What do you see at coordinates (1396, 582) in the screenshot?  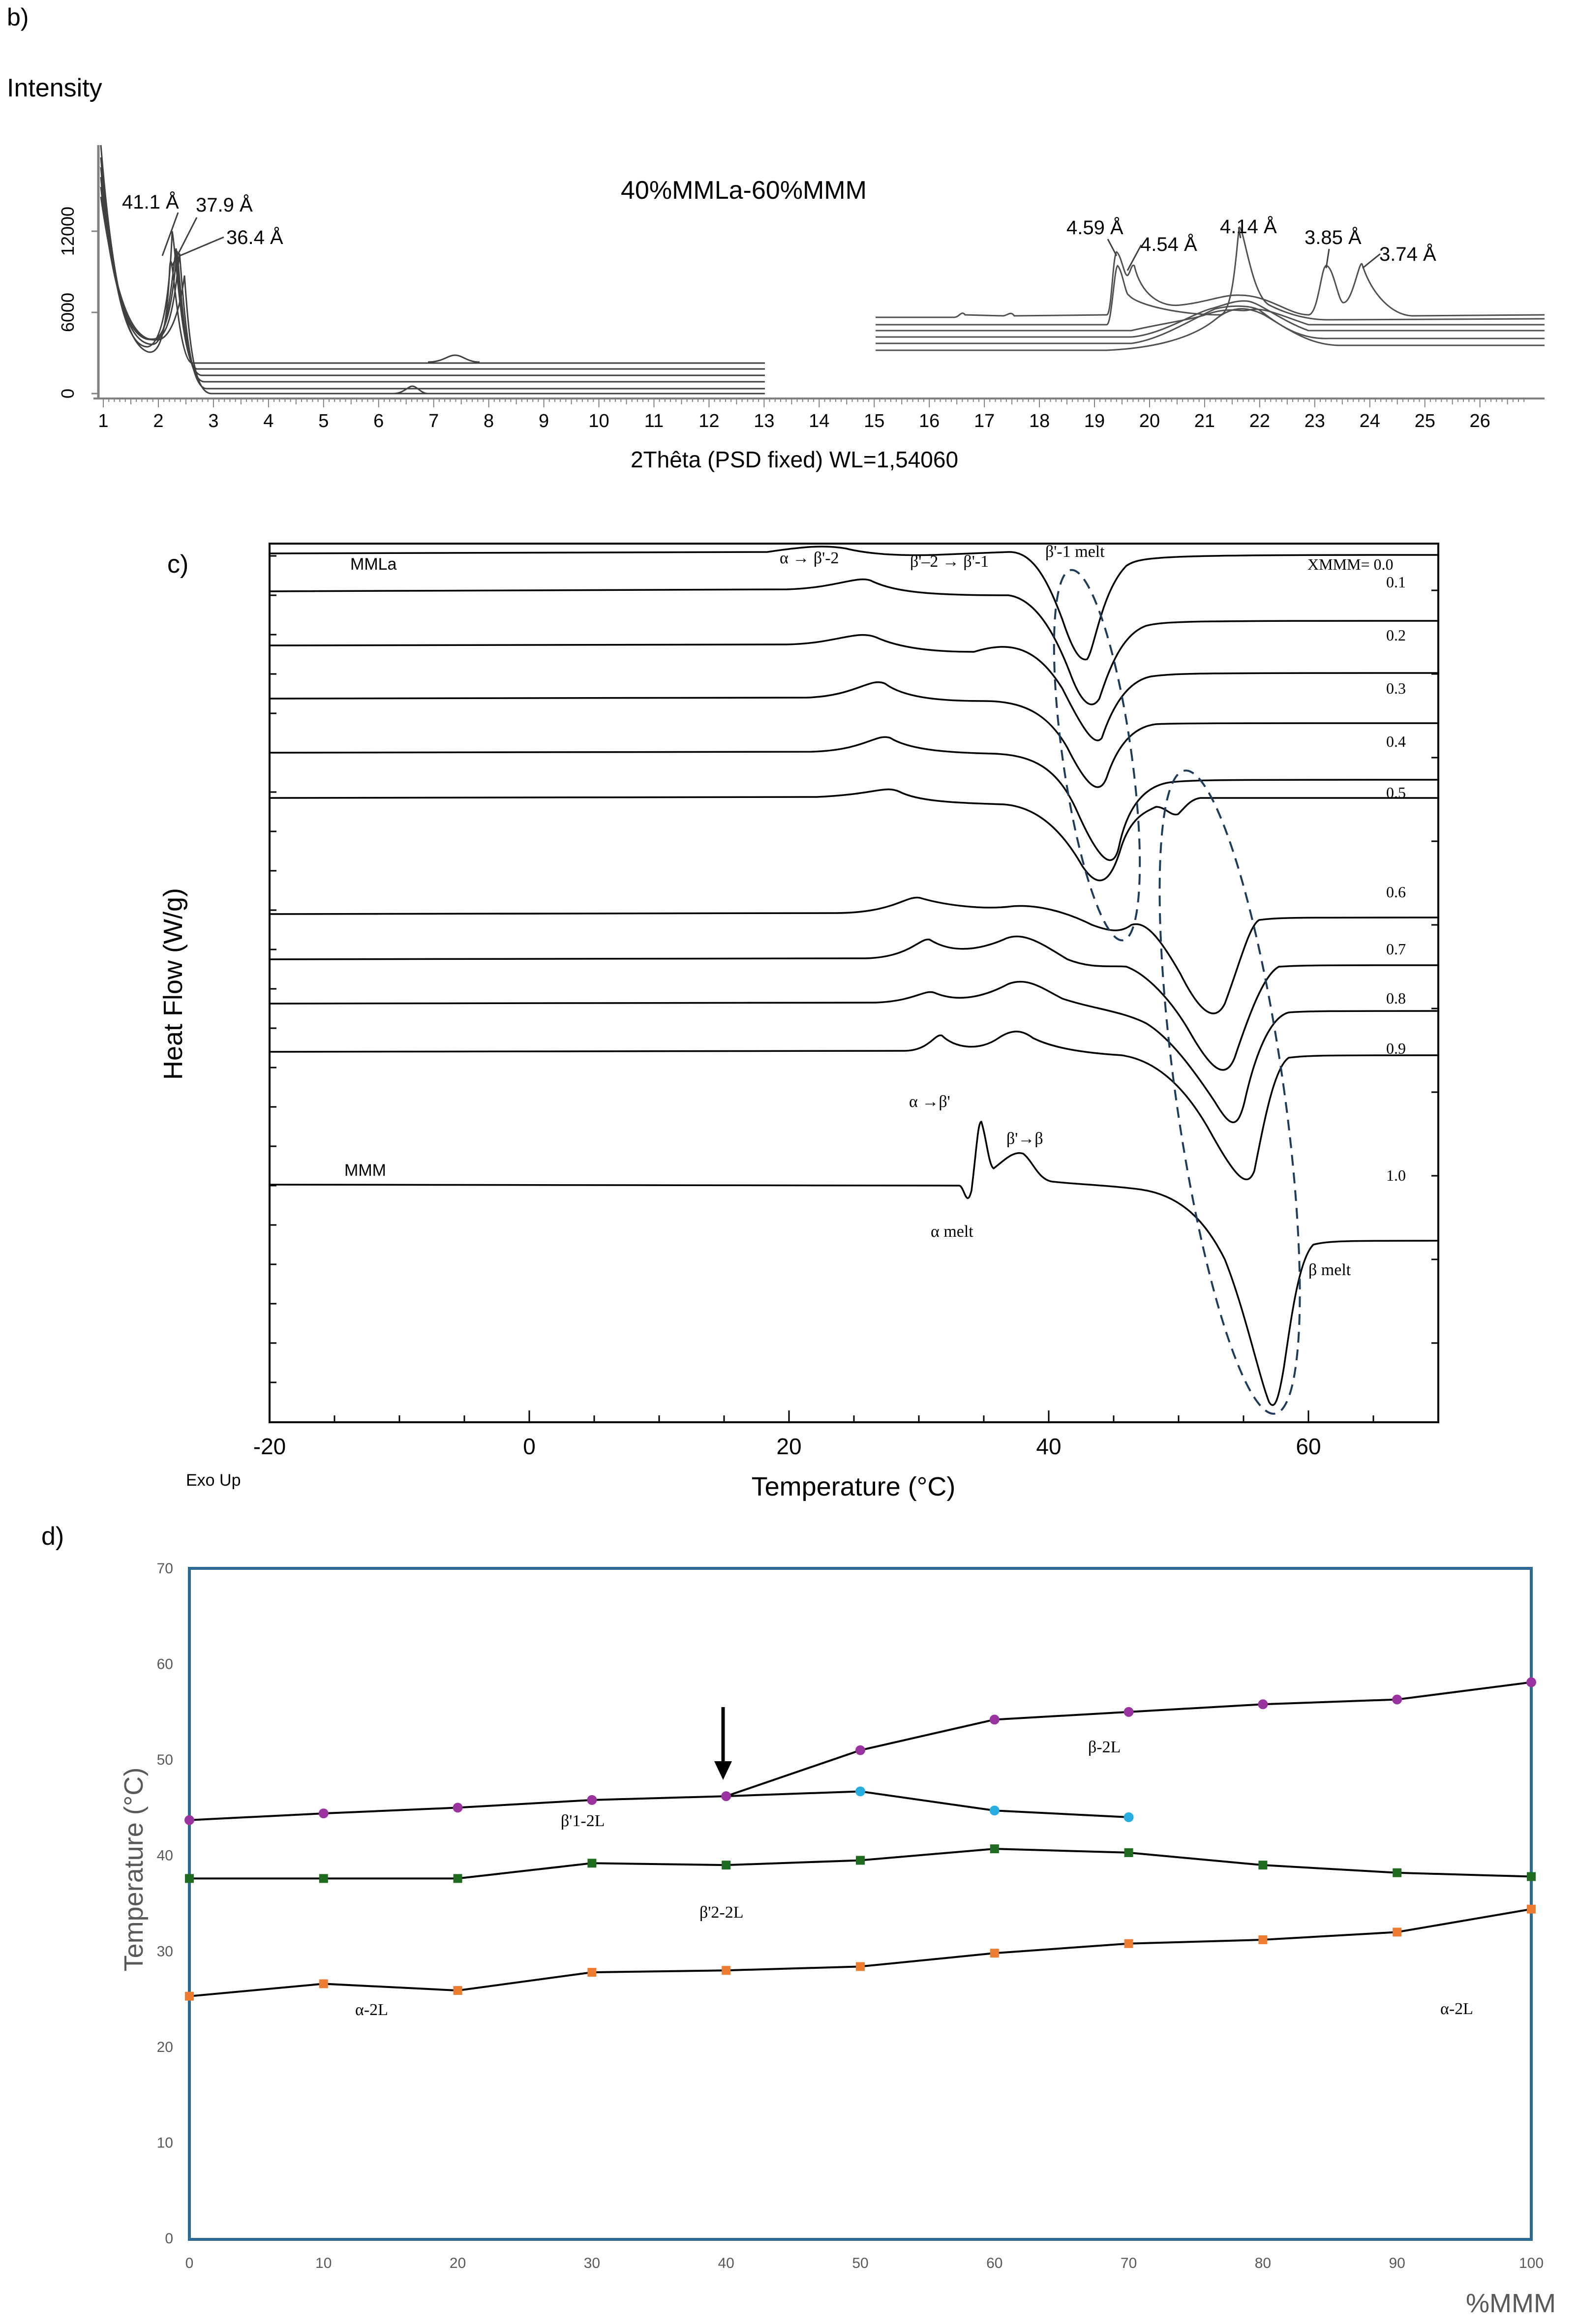 I see `c-composition-label: 0.1` at bounding box center [1396, 582].